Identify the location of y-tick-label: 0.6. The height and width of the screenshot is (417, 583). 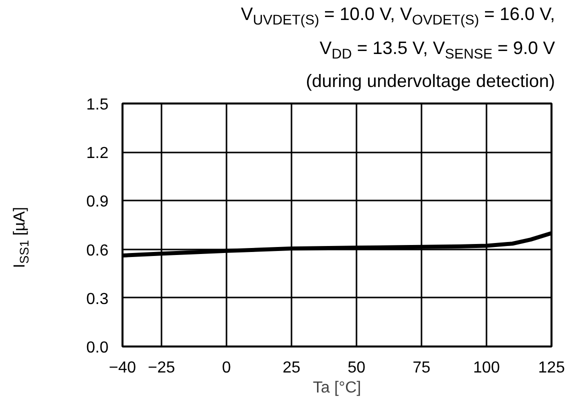
(97, 251).